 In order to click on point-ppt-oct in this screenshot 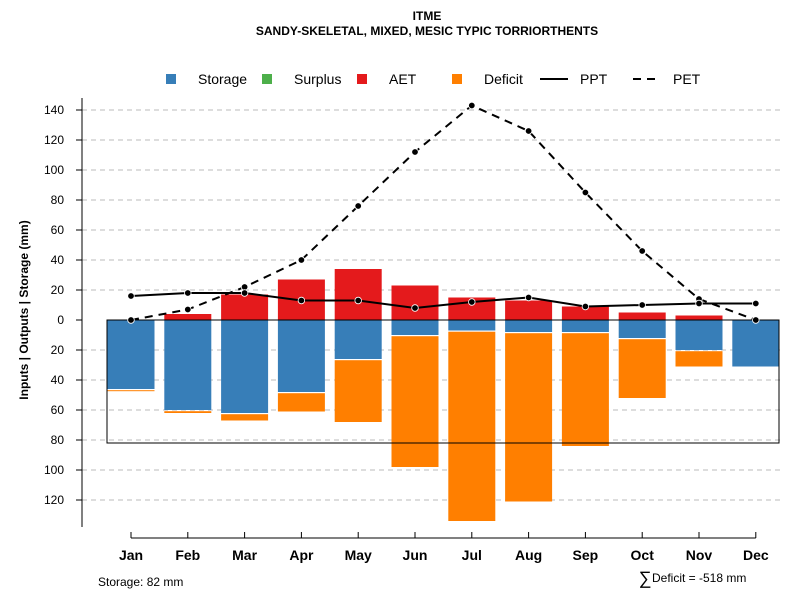, I will do `click(642, 305)`.